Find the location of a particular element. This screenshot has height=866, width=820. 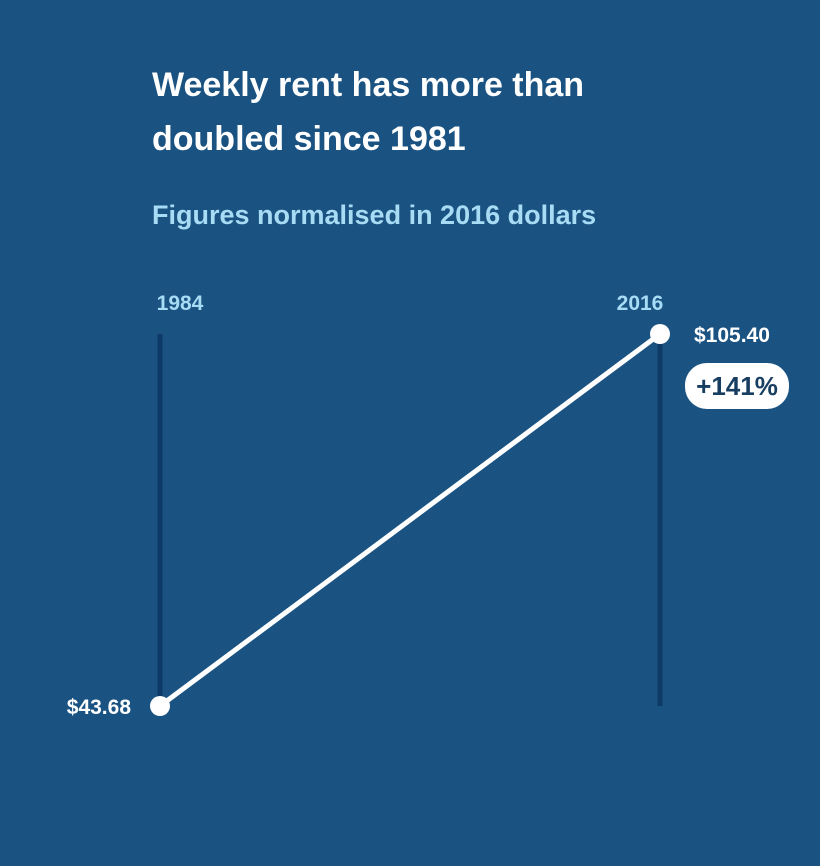

change-badge-label: +141% is located at coordinates (737, 386).